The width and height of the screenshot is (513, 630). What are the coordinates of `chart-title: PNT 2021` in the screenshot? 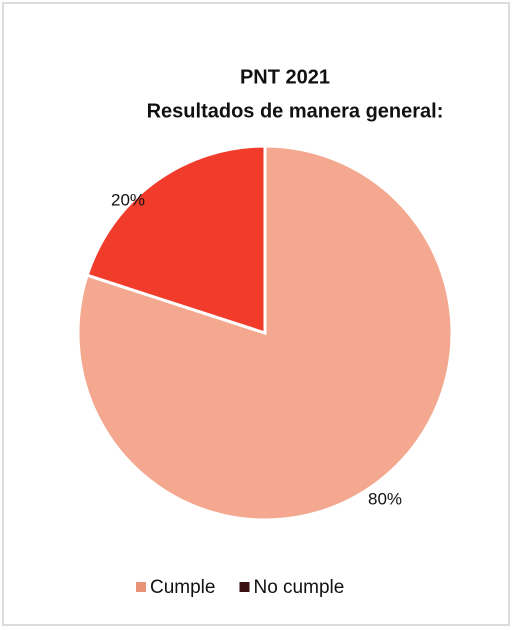 It's located at (285, 77).